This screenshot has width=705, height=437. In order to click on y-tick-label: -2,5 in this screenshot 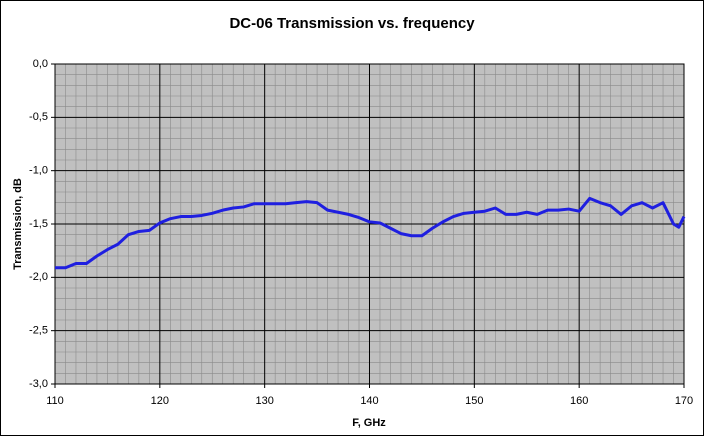, I will do `click(38, 331)`.